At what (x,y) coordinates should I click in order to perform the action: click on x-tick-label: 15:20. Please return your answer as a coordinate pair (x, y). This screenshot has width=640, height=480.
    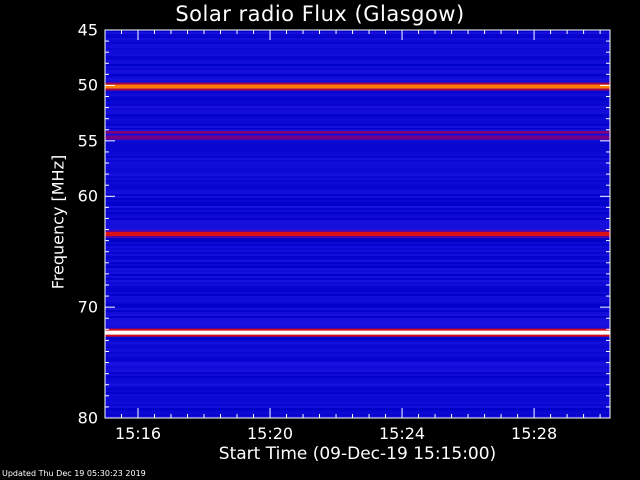
    Looking at the image, I should click on (270, 433).